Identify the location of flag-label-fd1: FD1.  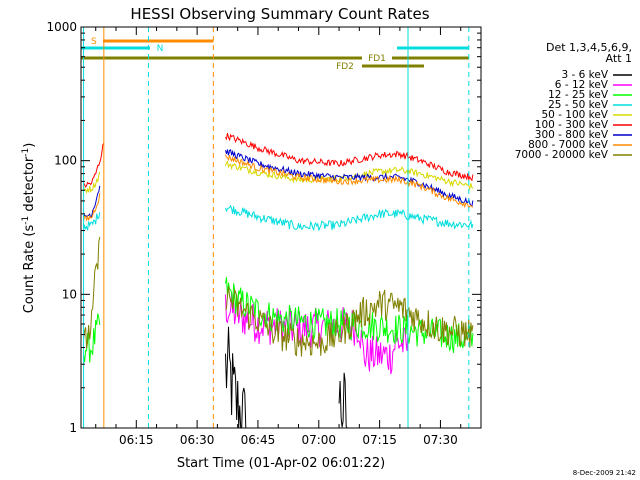
(377, 59).